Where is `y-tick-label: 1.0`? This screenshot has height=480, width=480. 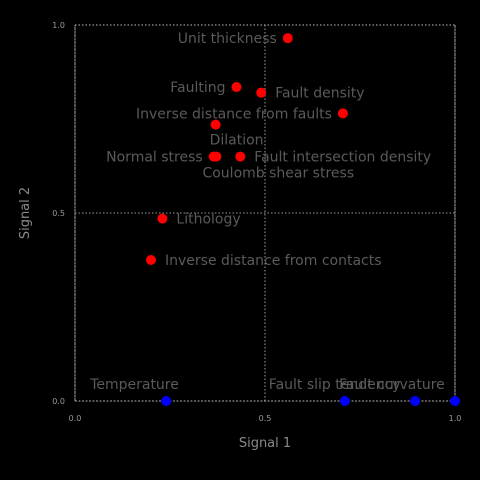 y-tick-label: 1.0 is located at coordinates (58, 25).